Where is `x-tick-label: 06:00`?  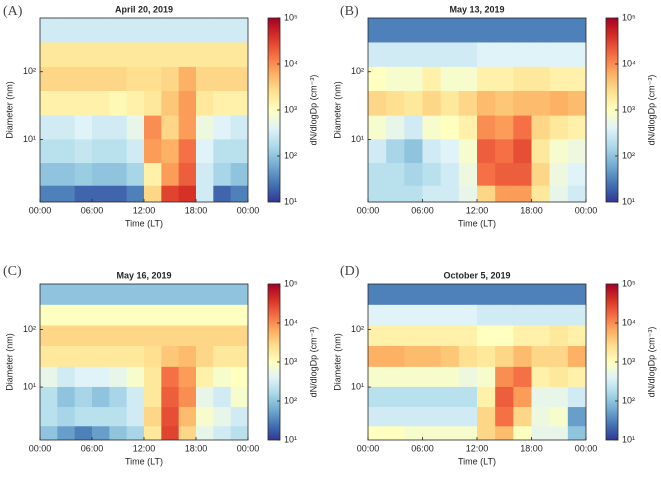
x-tick-label: 06:00 is located at coordinates (422, 448).